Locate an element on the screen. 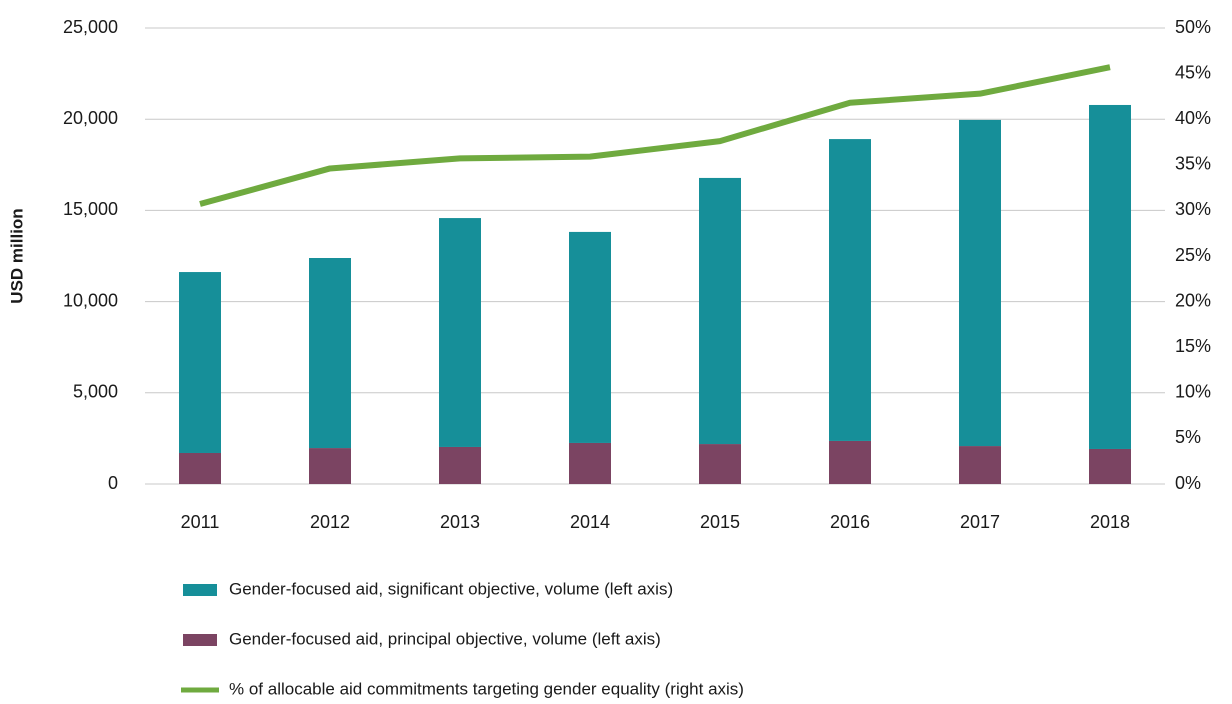 This screenshot has width=1232, height=704. y-tick-label: 25,000 is located at coordinates (90, 27).